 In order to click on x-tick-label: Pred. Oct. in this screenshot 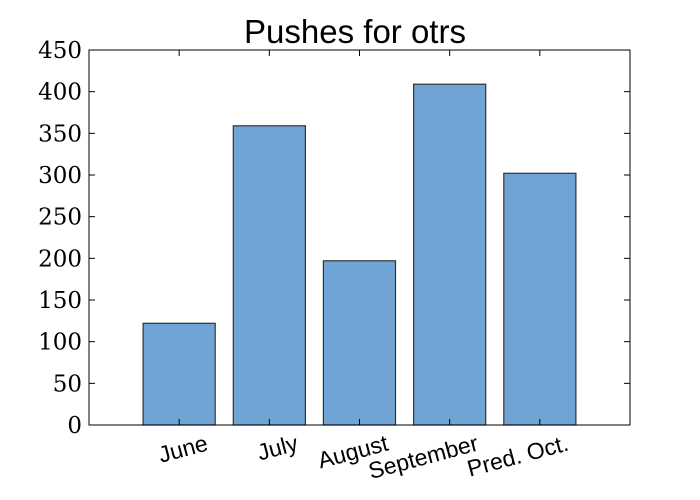, I will do `click(517, 456)`.